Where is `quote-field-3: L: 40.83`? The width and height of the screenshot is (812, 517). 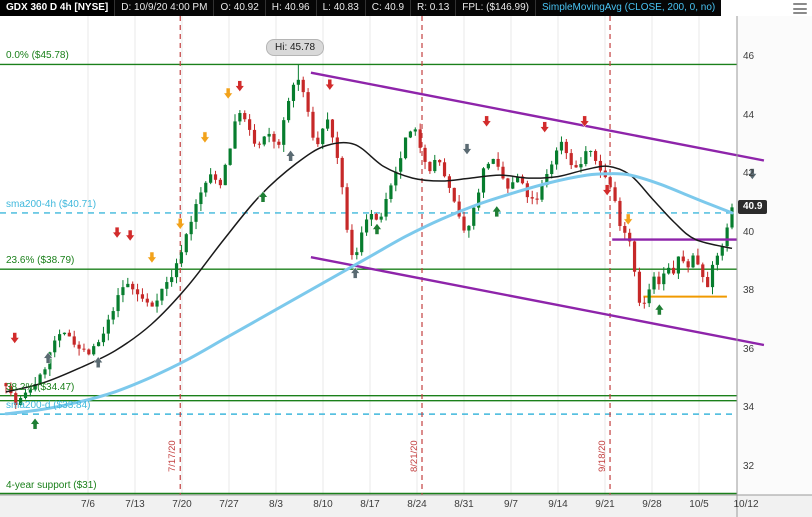 quote-field-3: L: 40.83 is located at coordinates (341, 8).